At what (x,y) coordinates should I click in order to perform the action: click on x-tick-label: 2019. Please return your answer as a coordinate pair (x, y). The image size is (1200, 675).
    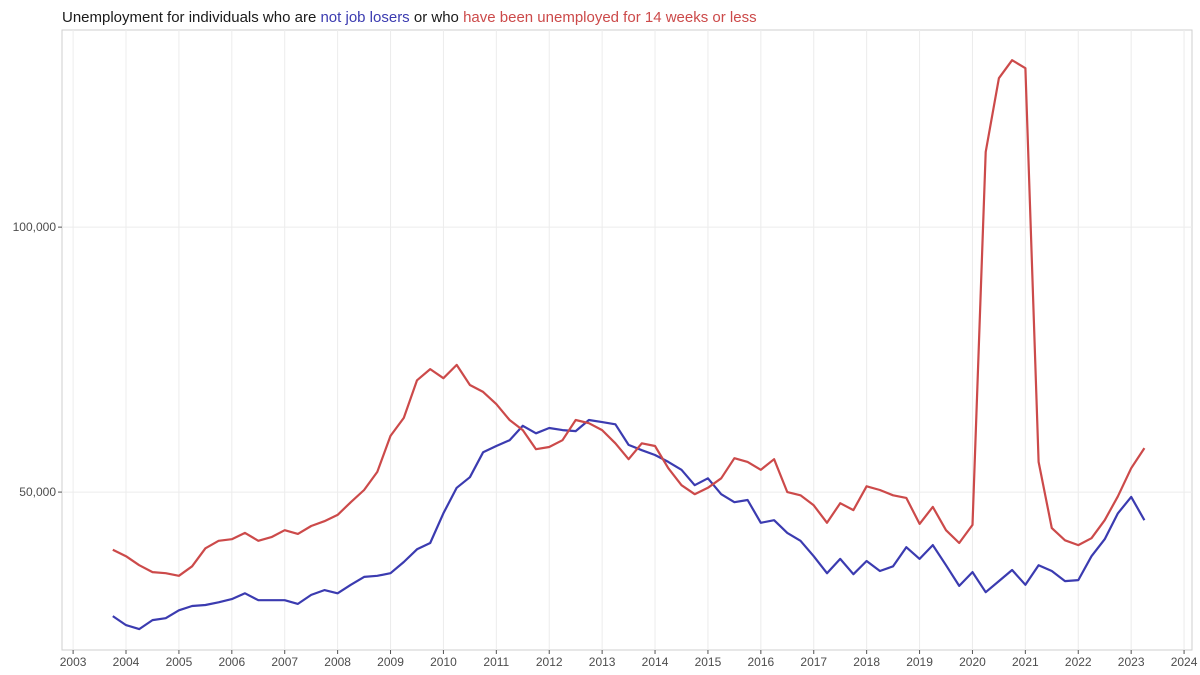
    Looking at the image, I should click on (919, 662).